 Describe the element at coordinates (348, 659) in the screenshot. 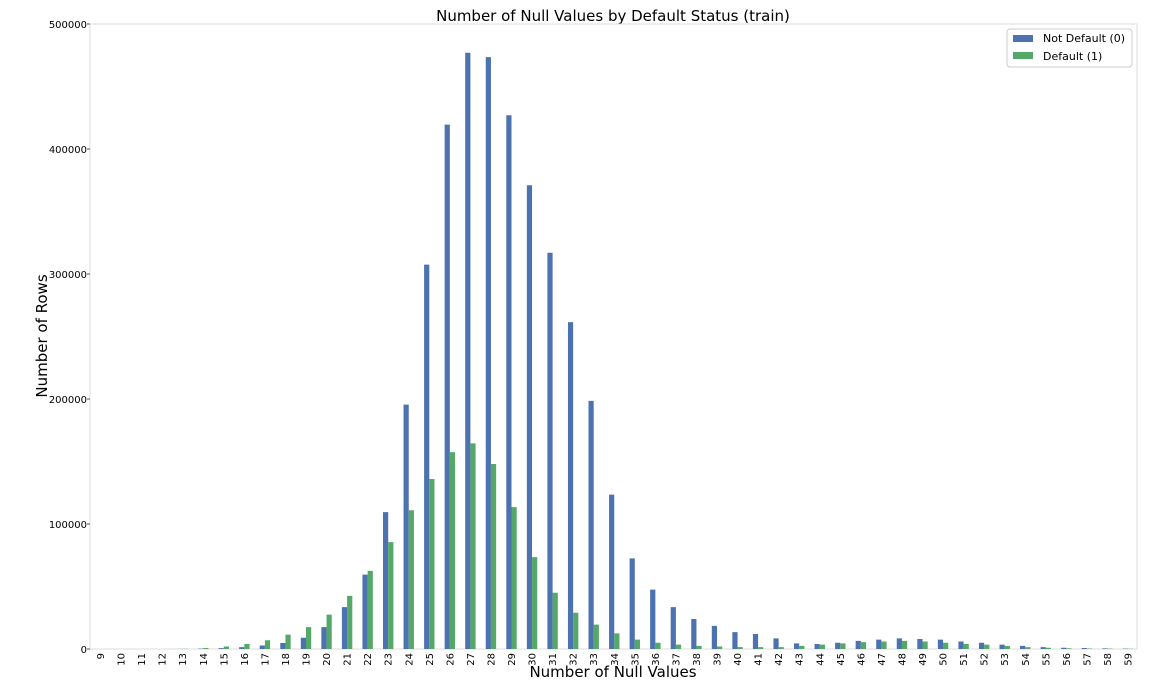

I see `x-tick-label: 21` at that location.